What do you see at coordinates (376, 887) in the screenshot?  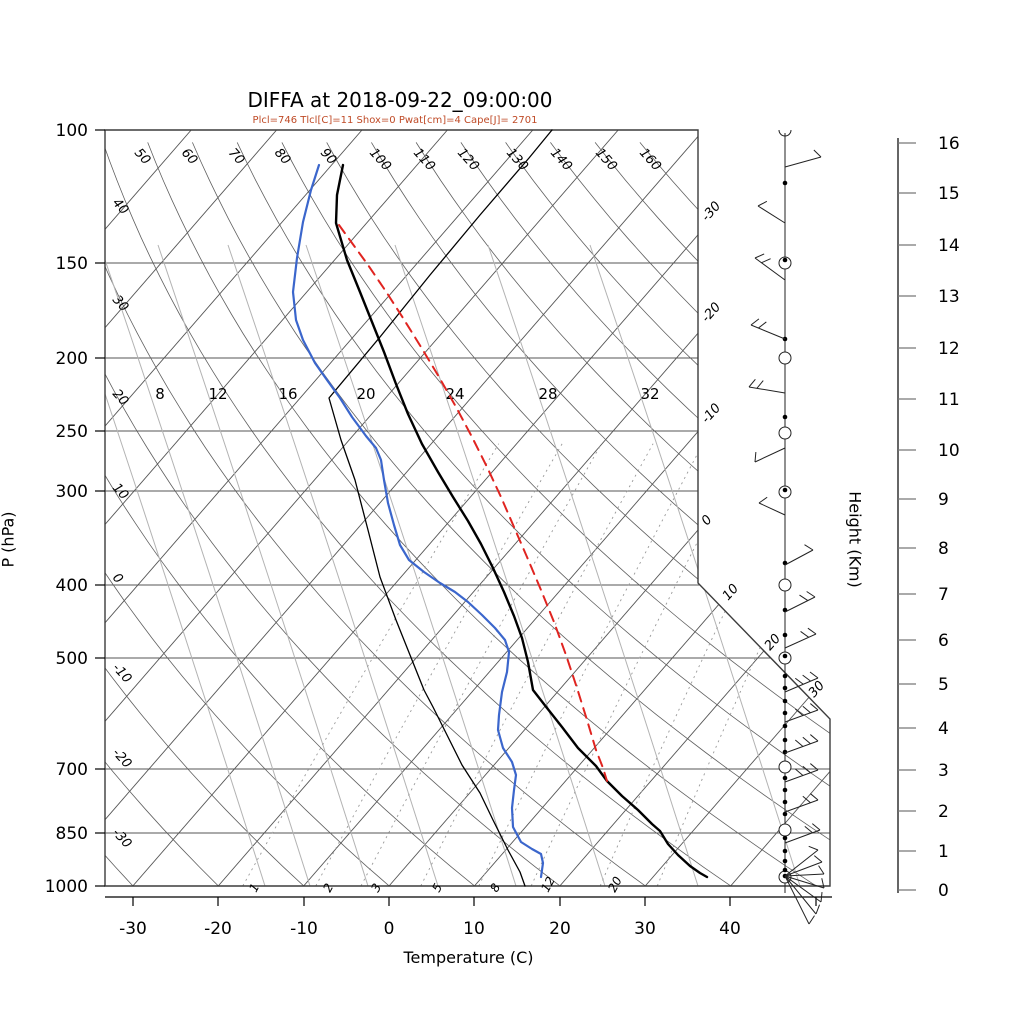 I see `mixing-ratio-label: 3` at bounding box center [376, 887].